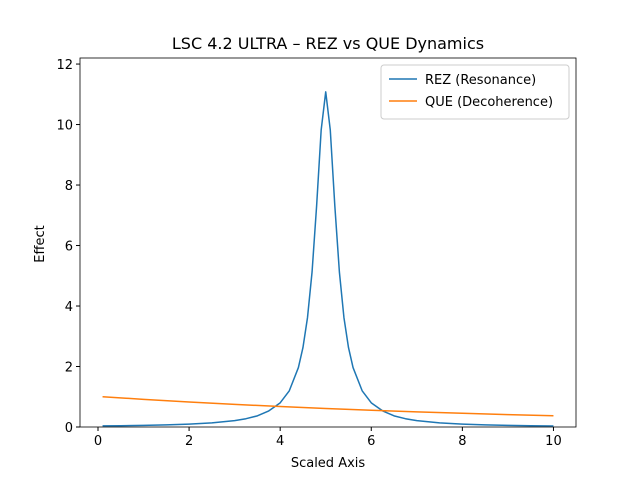 The height and width of the screenshot is (484, 640). What do you see at coordinates (64, 126) in the screenshot?
I see `y-tick-label: 10` at bounding box center [64, 126].